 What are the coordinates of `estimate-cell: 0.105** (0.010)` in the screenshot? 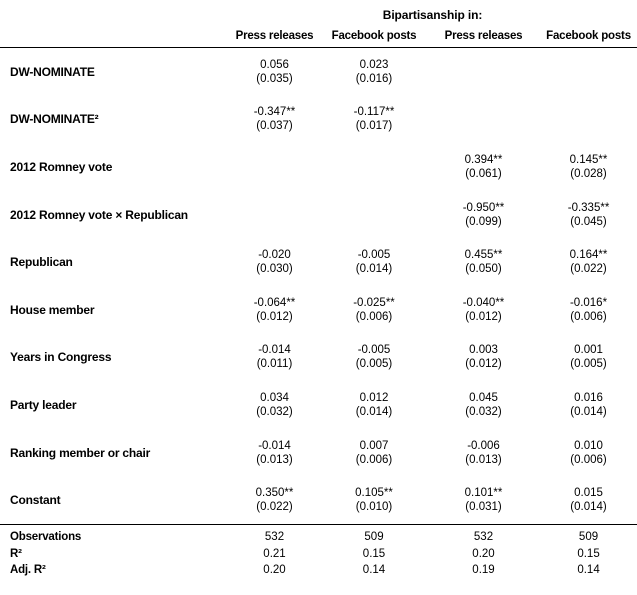 It's located at (374, 500).